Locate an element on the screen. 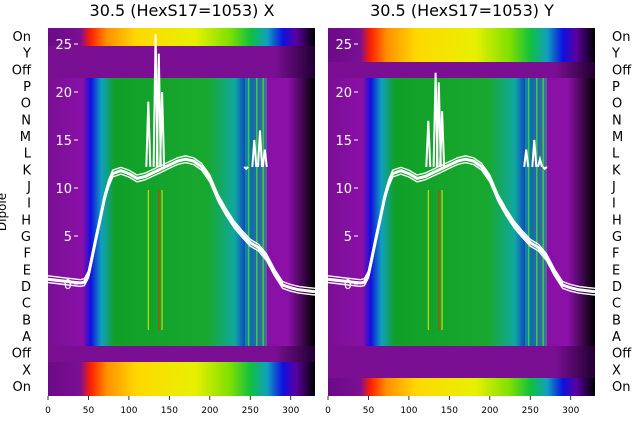 This screenshot has width=640, height=440. panel-y-strip-bottom is located at coordinates (461, 387).